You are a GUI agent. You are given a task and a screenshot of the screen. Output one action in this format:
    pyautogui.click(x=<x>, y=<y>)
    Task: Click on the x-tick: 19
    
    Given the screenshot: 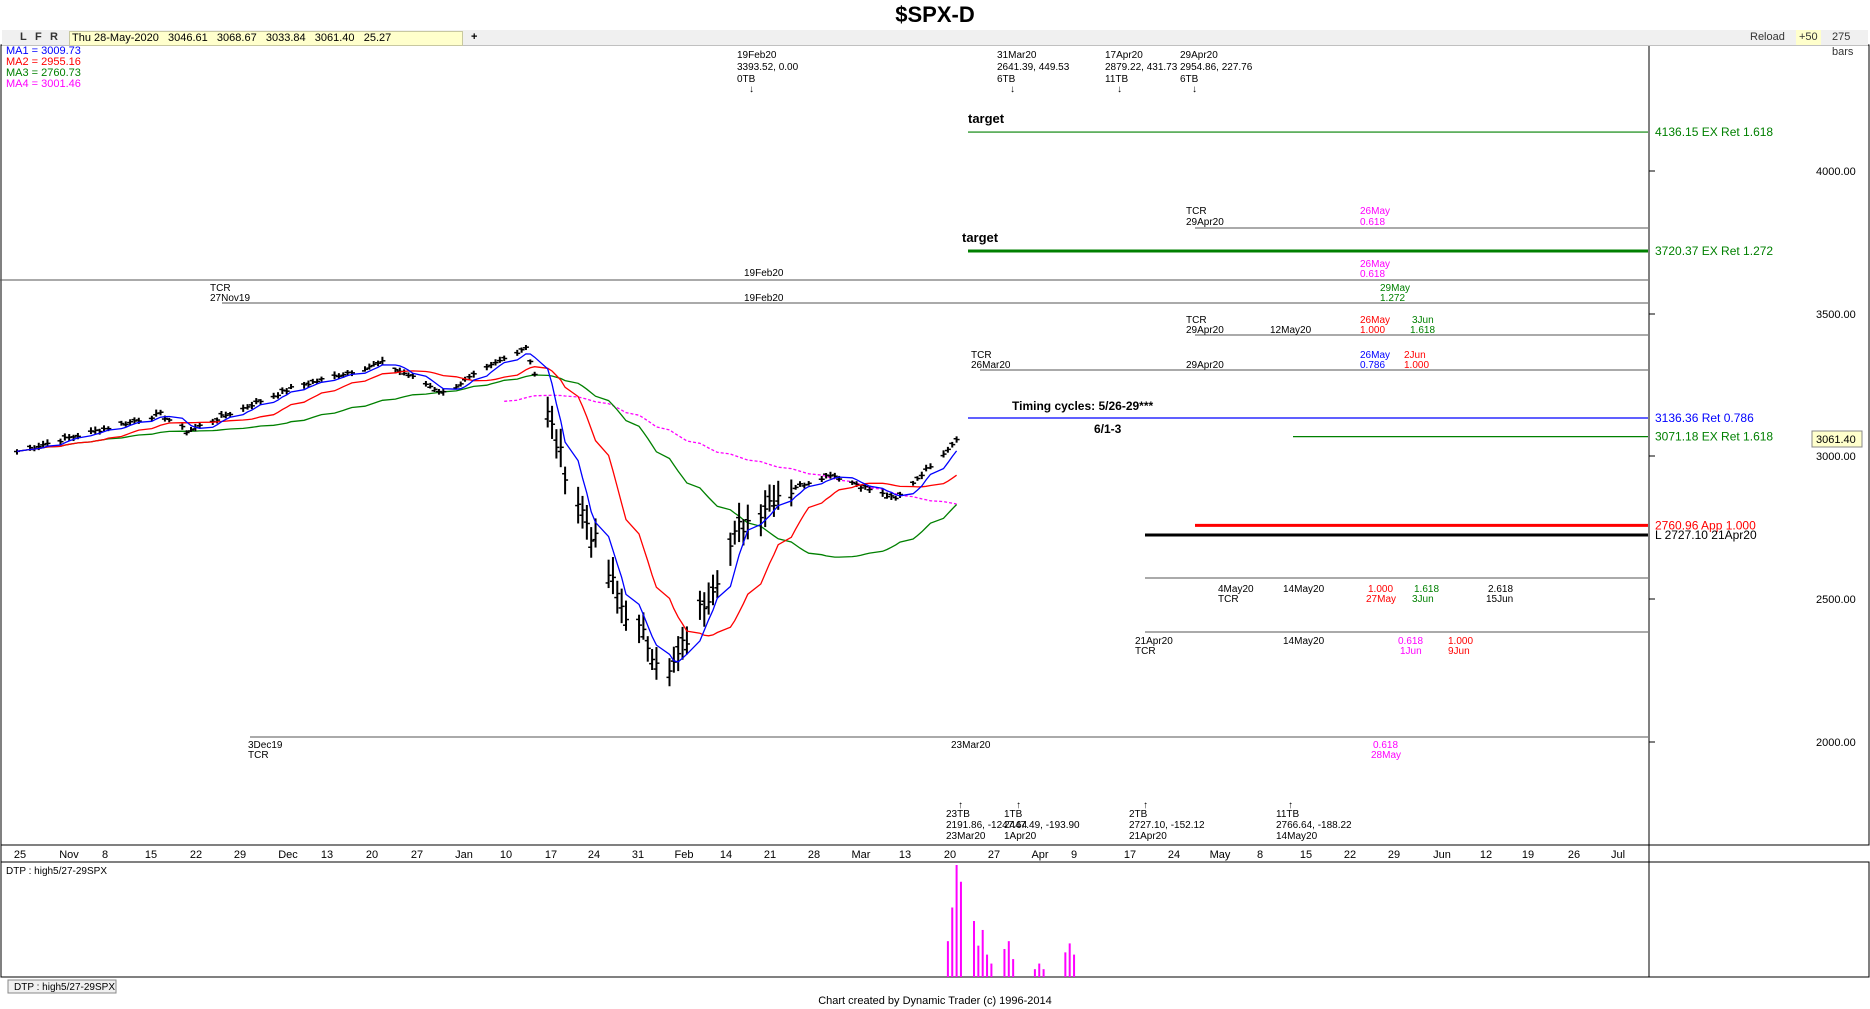 What is the action you would take?
    pyautogui.click(x=1528, y=855)
    